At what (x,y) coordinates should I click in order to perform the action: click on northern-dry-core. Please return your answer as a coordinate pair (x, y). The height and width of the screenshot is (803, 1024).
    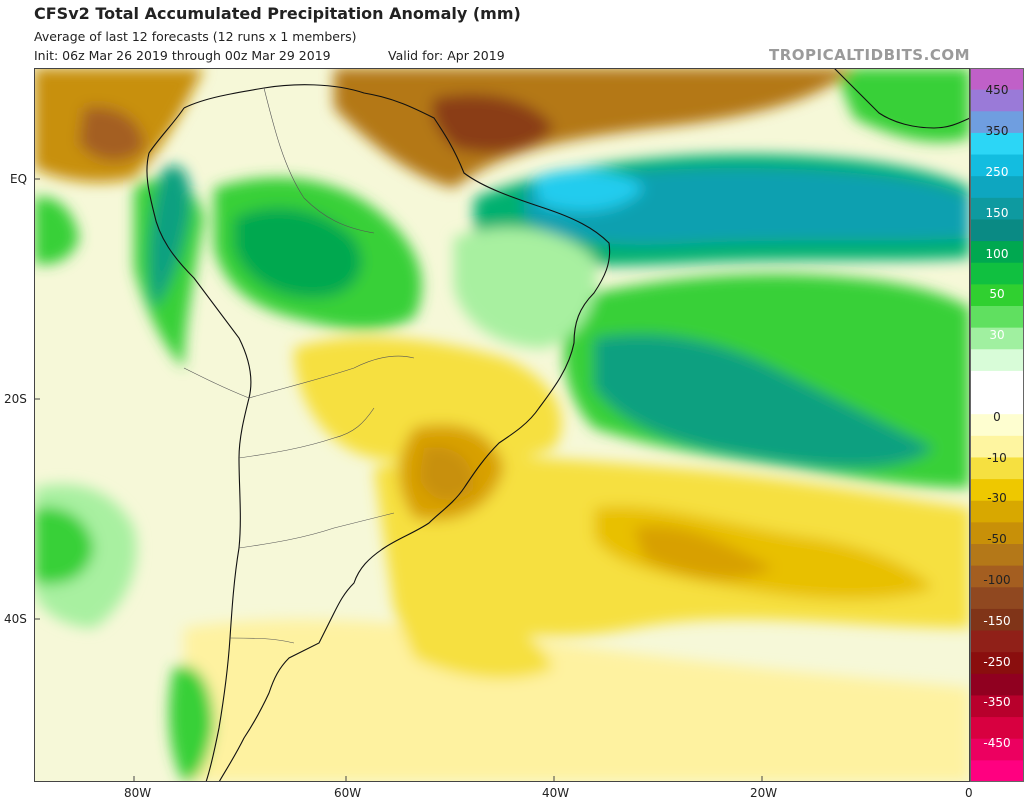
    Looking at the image, I should click on (493, 123).